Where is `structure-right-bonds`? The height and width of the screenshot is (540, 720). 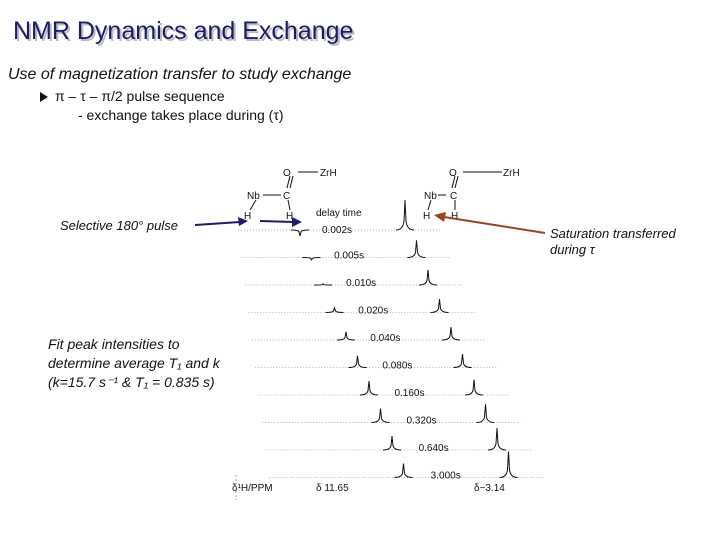
structure-right-bonds is located at coordinates (464, 191).